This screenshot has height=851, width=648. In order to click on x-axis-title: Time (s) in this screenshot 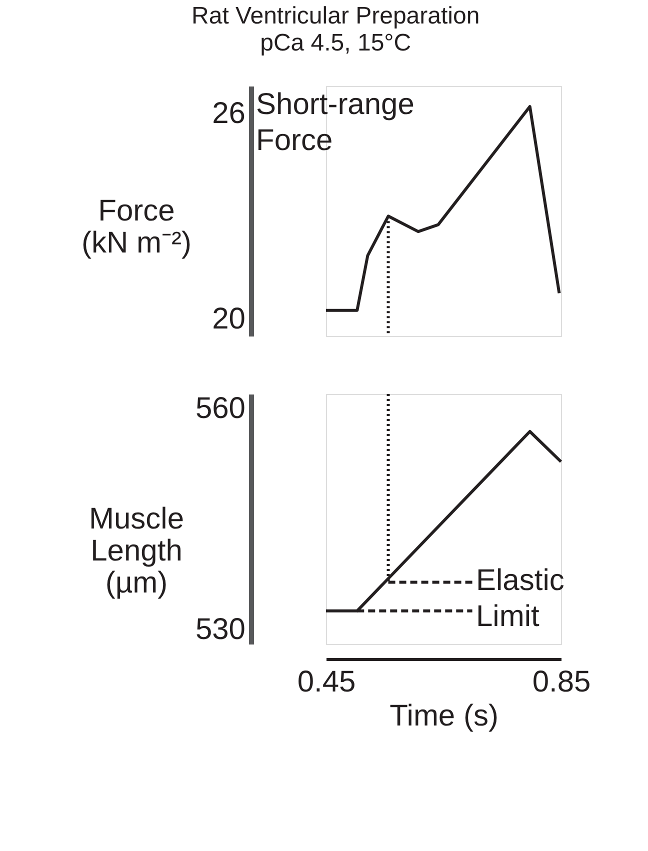, I will do `click(444, 716)`.